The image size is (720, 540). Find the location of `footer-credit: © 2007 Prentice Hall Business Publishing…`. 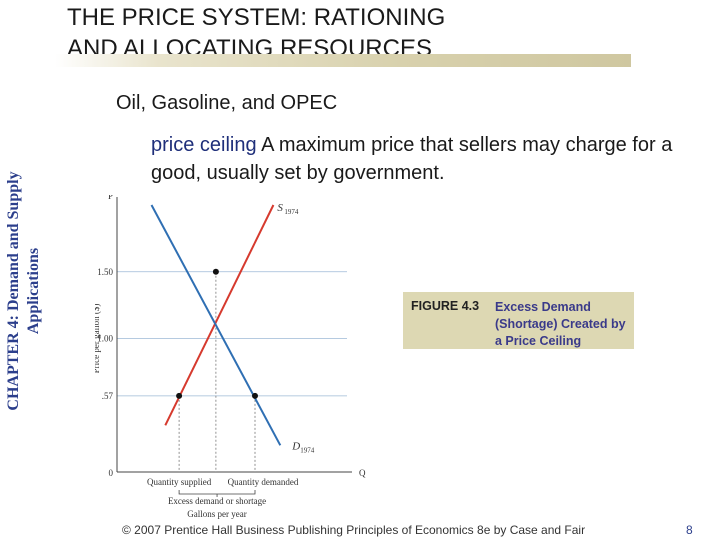

footer-credit: © 2007 Prentice Hall Business Publishing… is located at coordinates (354, 530).